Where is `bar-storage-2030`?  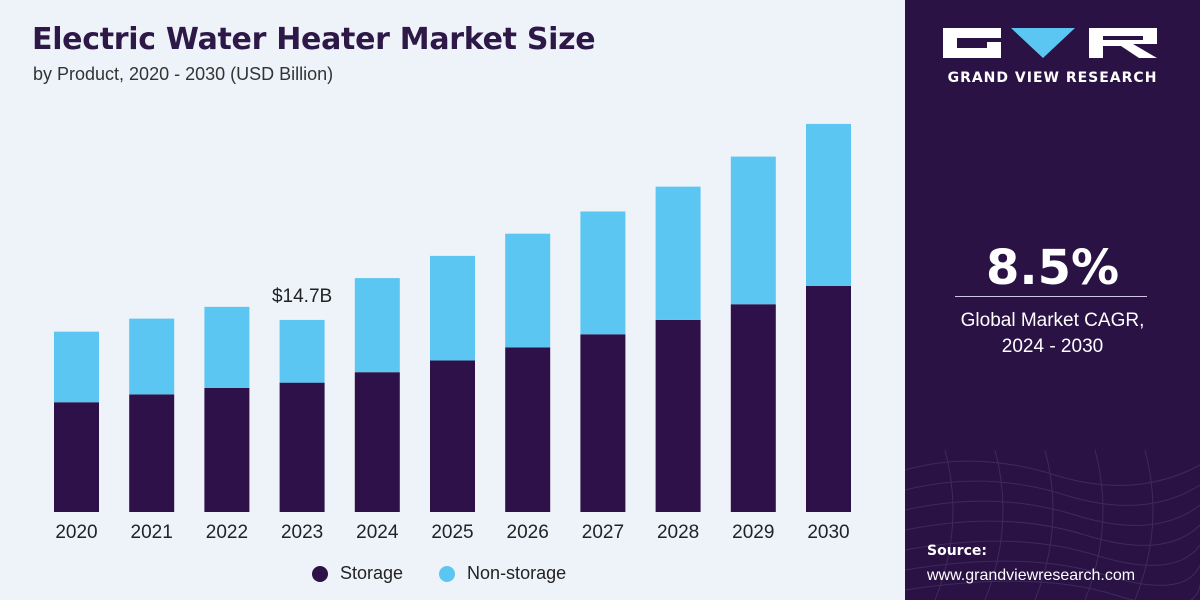 bar-storage-2030 is located at coordinates (828, 398).